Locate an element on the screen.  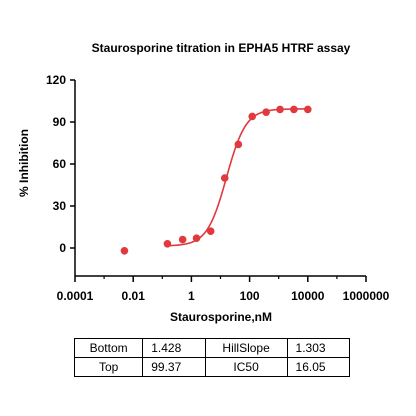
x-tick-label: 0.01 is located at coordinates (134, 296).